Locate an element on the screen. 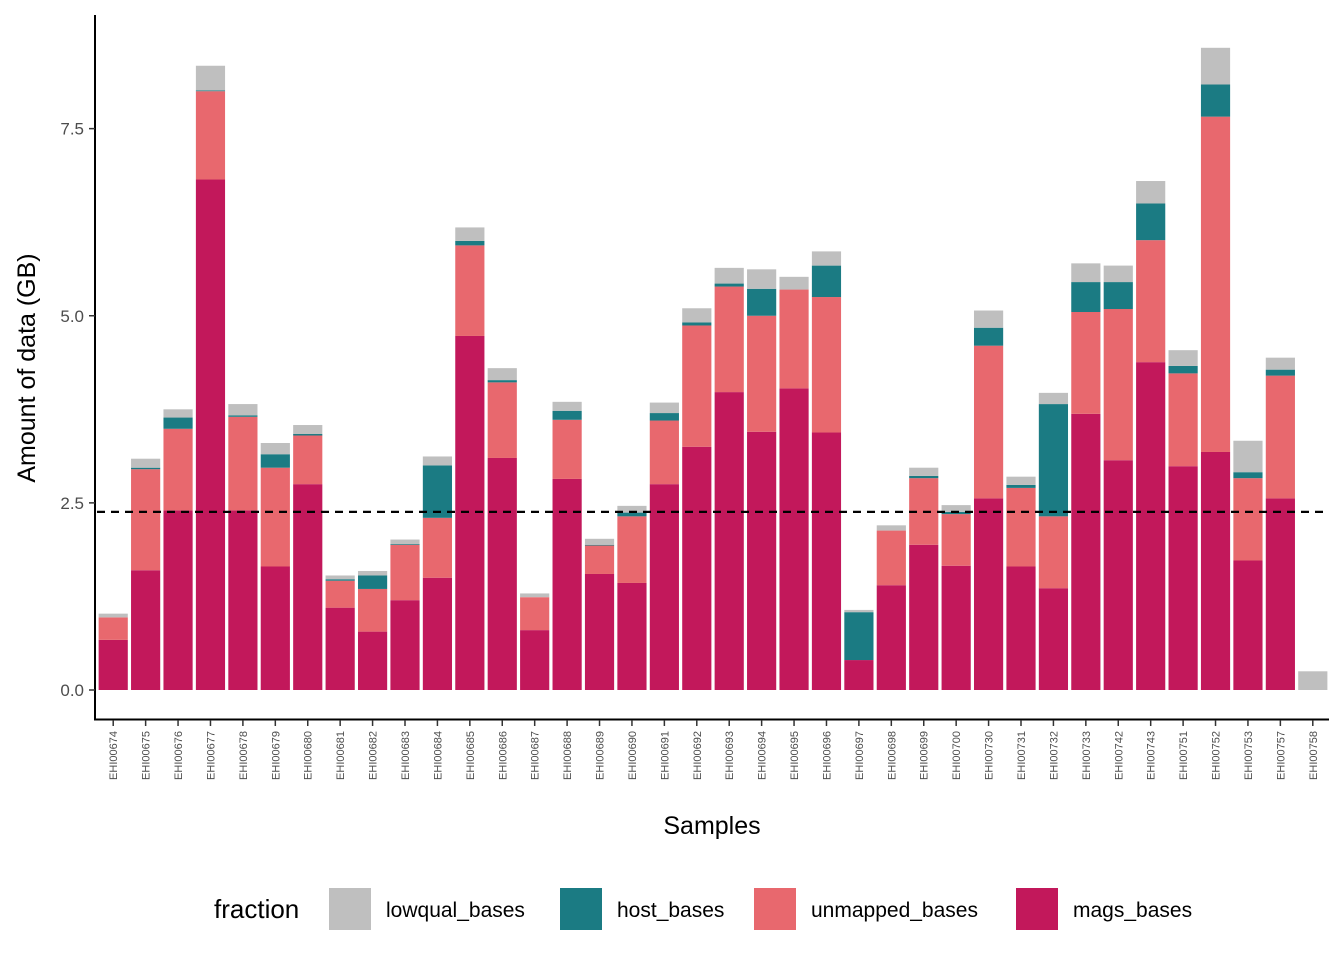 This screenshot has height=960, width=1344. x-tick-label: EHI00730 is located at coordinates (990, 755).